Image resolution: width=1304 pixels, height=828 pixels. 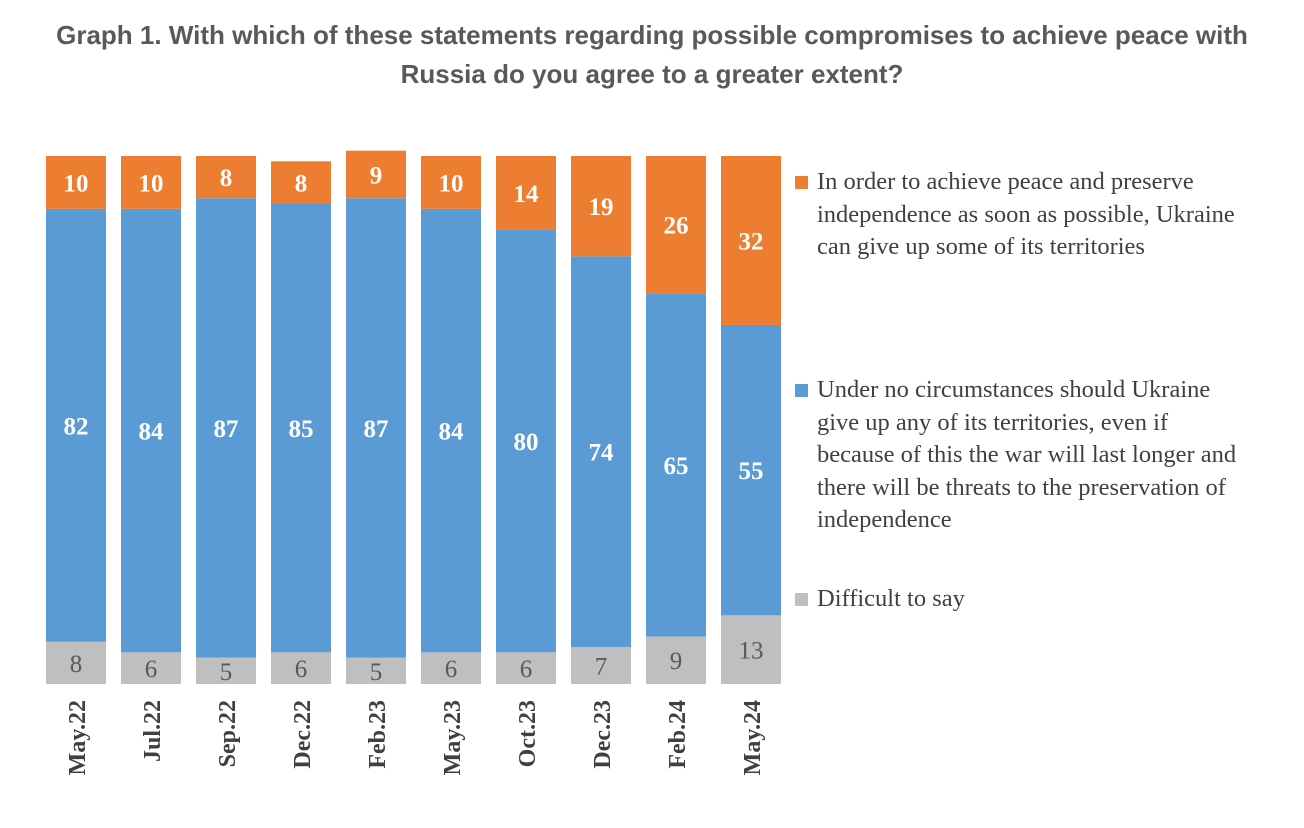 What do you see at coordinates (528, 733) in the screenshot?
I see `x-tick-label-oct-23: Oct.23` at bounding box center [528, 733].